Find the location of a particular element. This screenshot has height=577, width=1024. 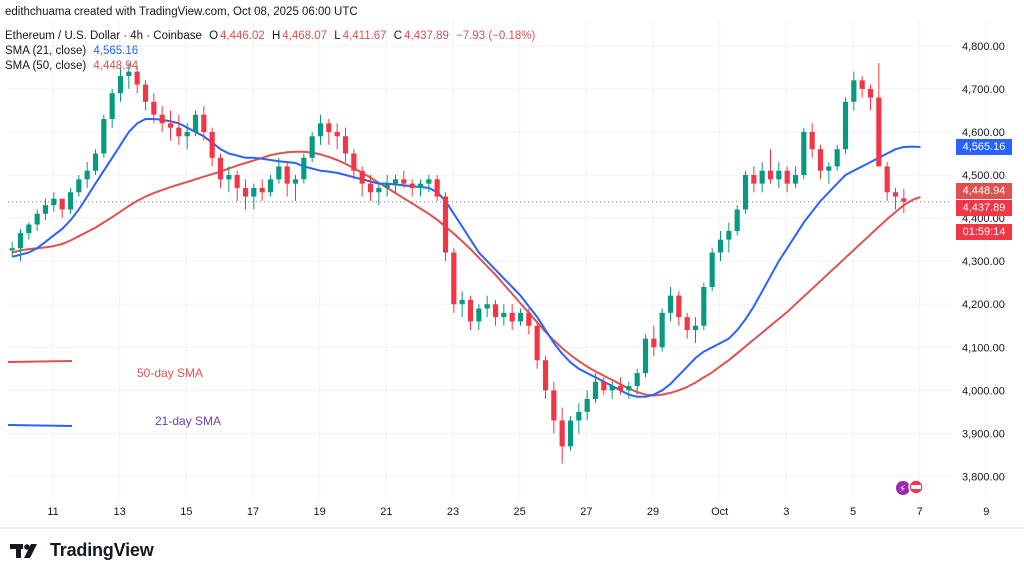

sma50-price-badge: 4,448.94 is located at coordinates (984, 191).